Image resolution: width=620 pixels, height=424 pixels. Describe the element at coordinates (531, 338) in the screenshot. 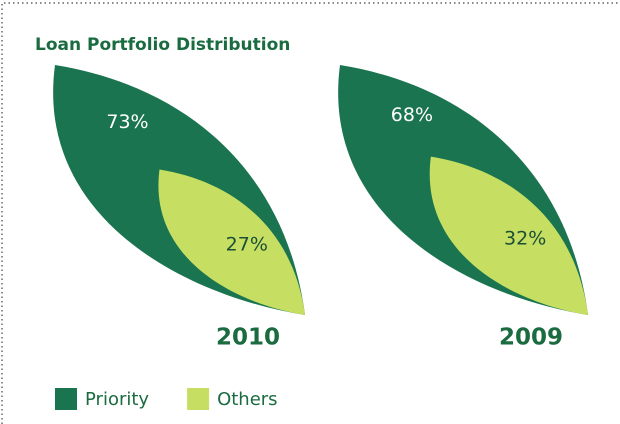

I see `category-label: 2009` at that location.